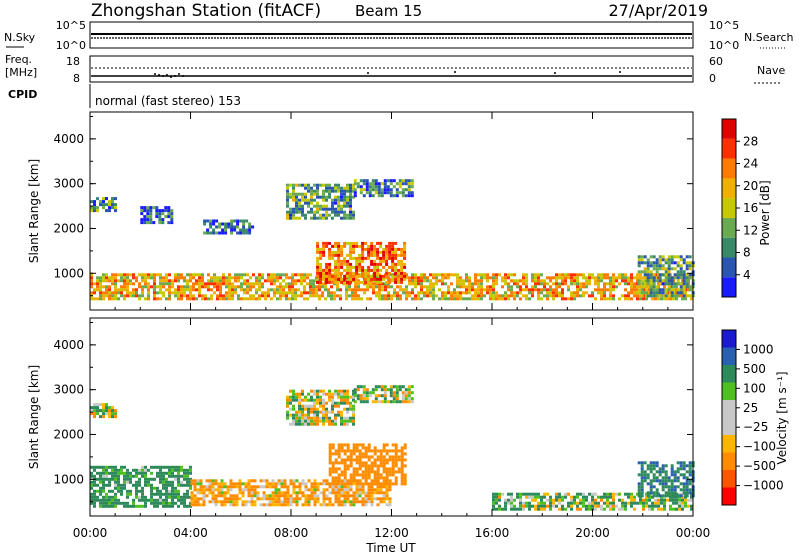 The width and height of the screenshot is (800, 554). What do you see at coordinates (729, 247) in the screenshot?
I see `colorbar-swatch` at bounding box center [729, 247].